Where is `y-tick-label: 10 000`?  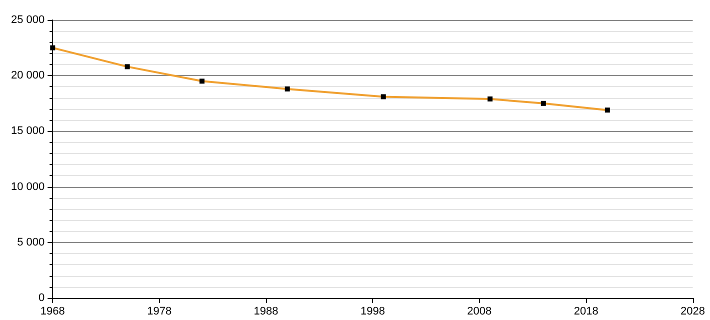
y-tick-label: 10 000 is located at coordinates (27, 186).